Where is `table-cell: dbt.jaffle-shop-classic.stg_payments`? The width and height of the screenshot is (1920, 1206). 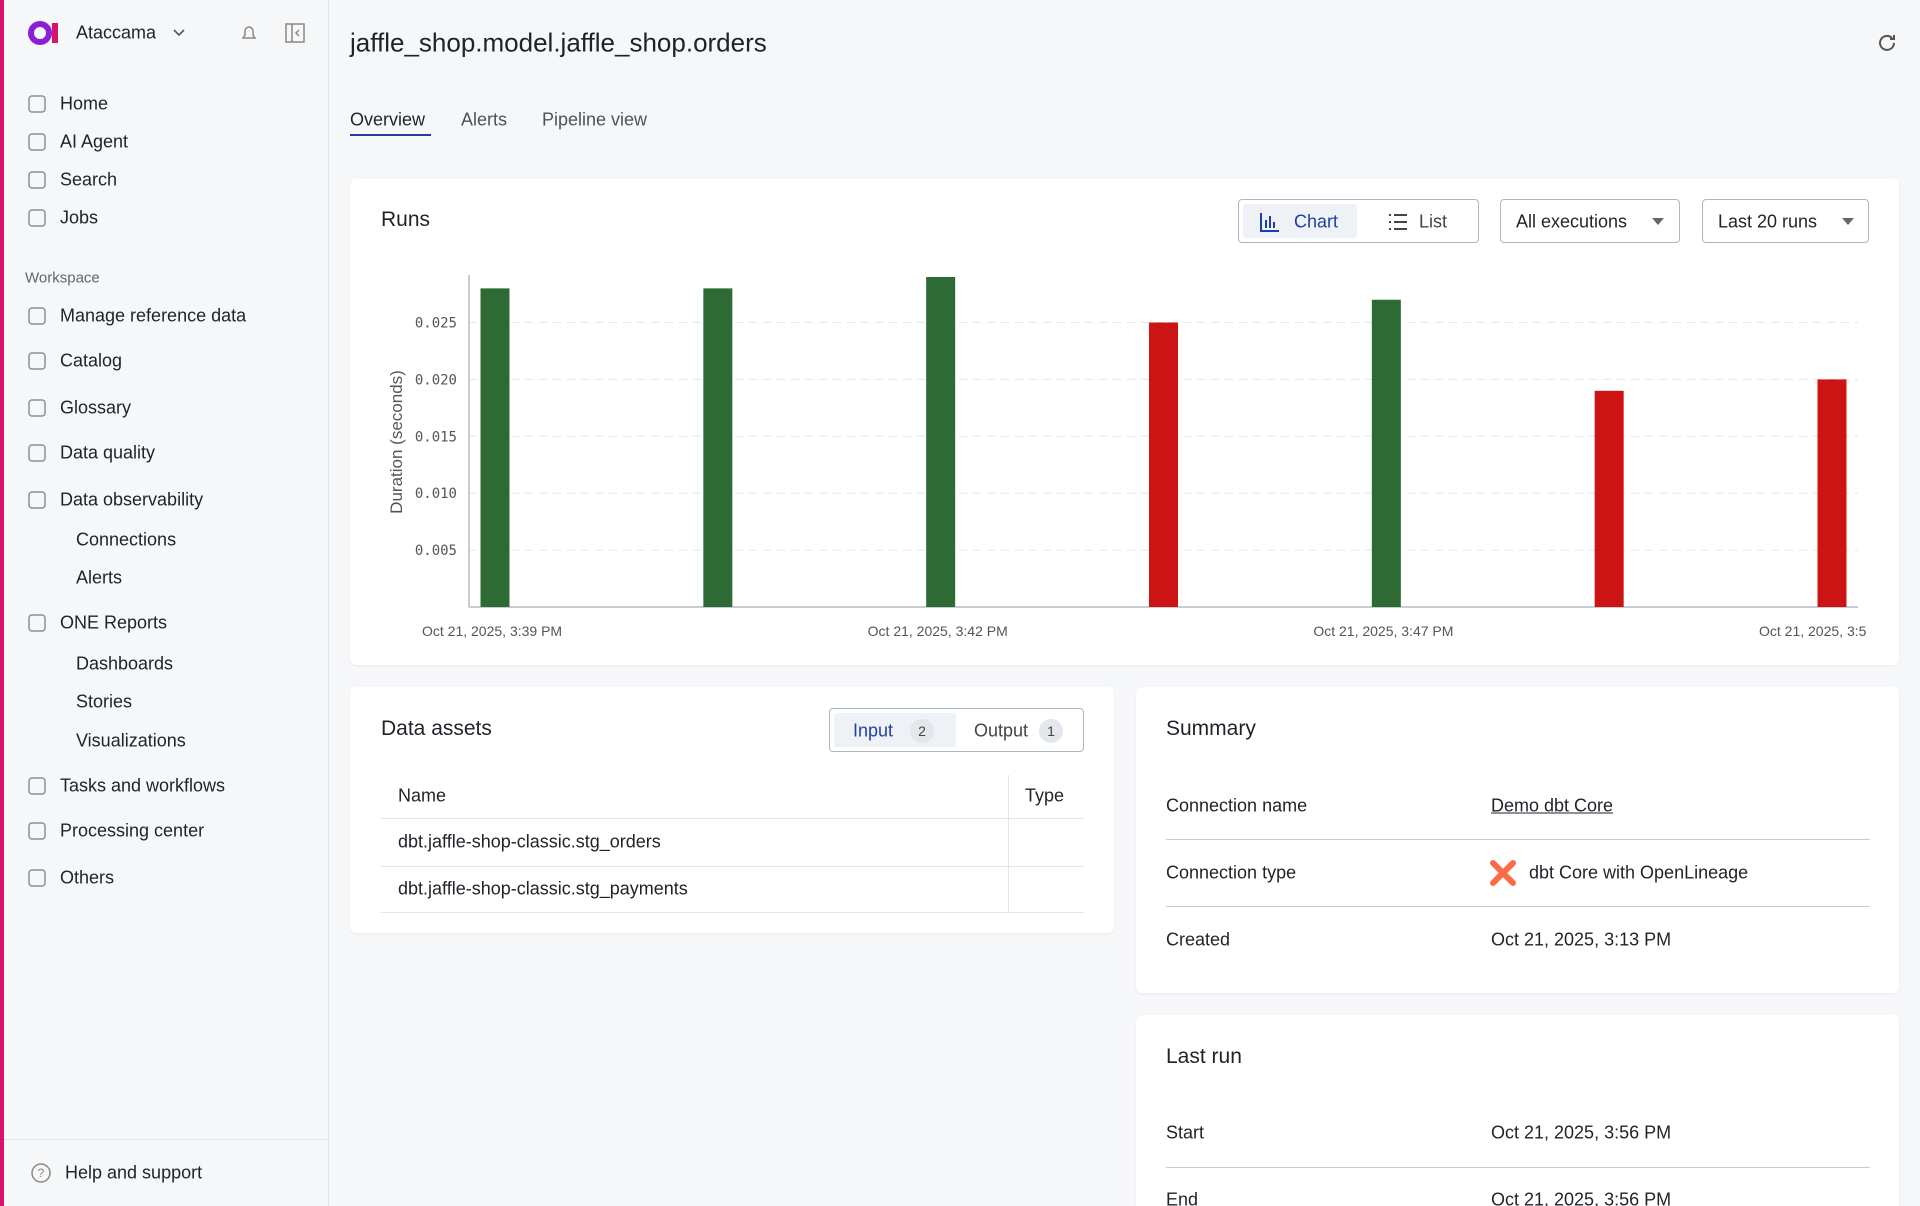 table-cell: dbt.jaffle-shop-classic.stg_payments is located at coordinates (543, 888).